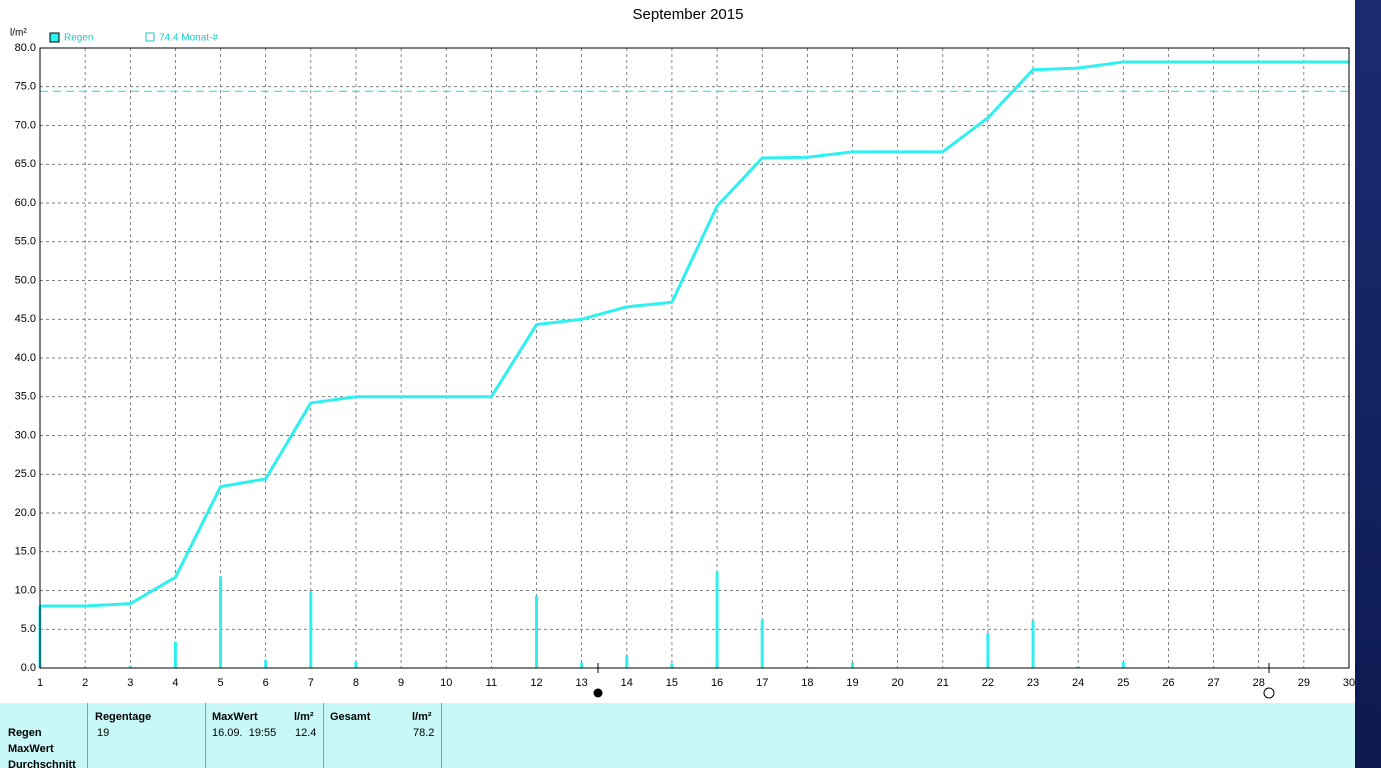  Describe the element at coordinates (188, 38) in the screenshot. I see `legend-label: 74.4 Monat-#` at that location.